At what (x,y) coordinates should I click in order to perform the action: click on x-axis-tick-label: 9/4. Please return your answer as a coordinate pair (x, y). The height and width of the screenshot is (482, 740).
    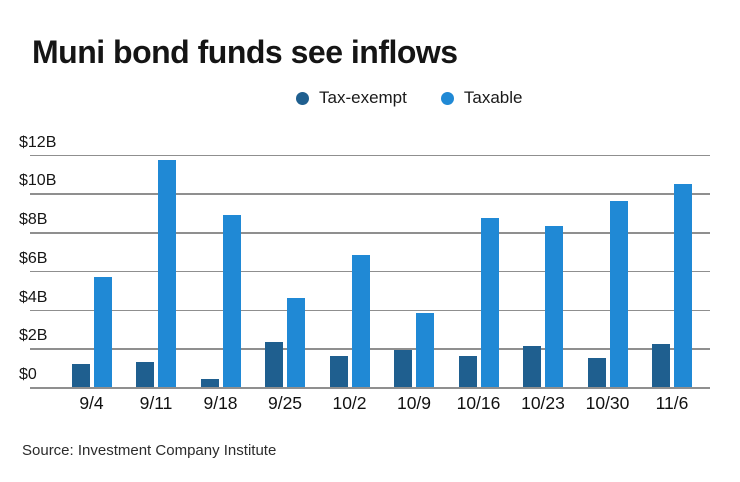
    Looking at the image, I should click on (91, 403).